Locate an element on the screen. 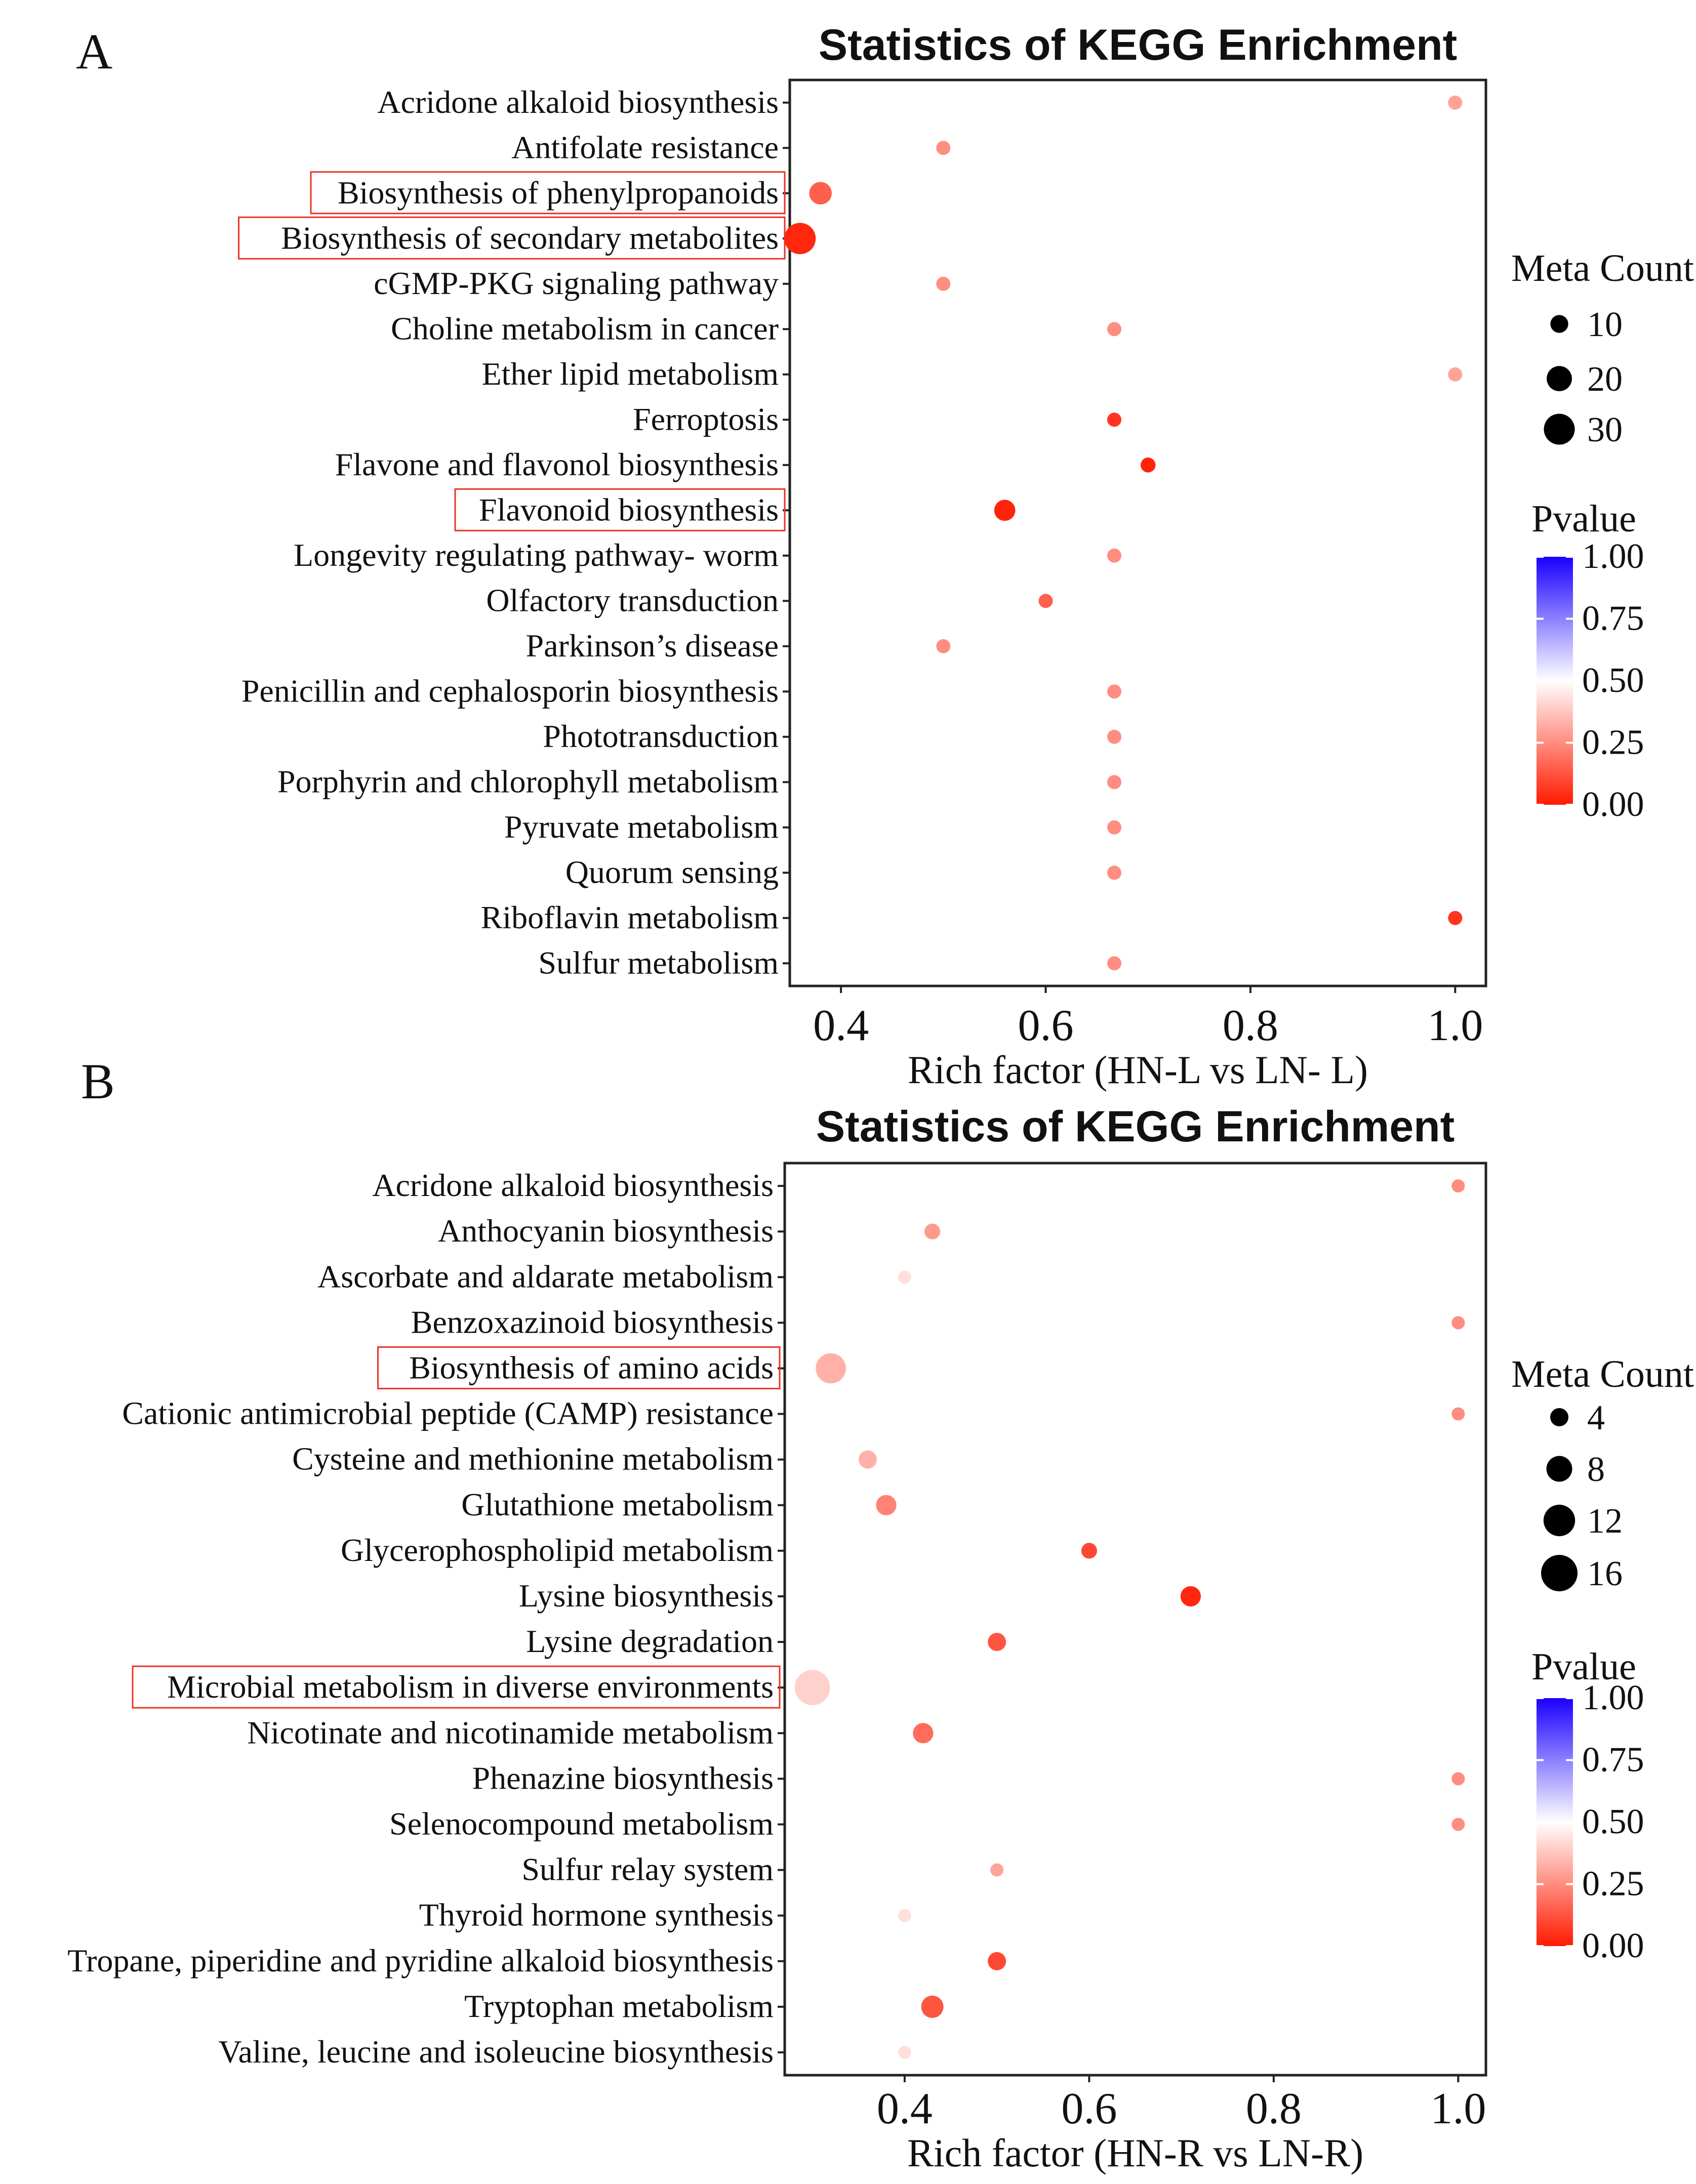  panel-letter: B is located at coordinates (98, 1081).